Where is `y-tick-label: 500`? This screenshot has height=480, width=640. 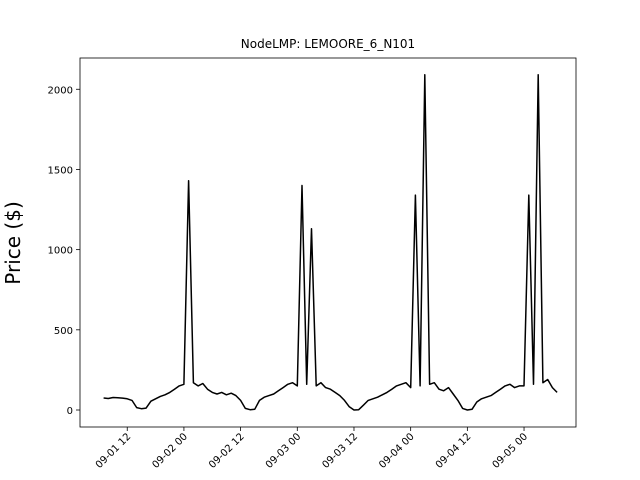
y-tick-label: 500 is located at coordinates (63, 331).